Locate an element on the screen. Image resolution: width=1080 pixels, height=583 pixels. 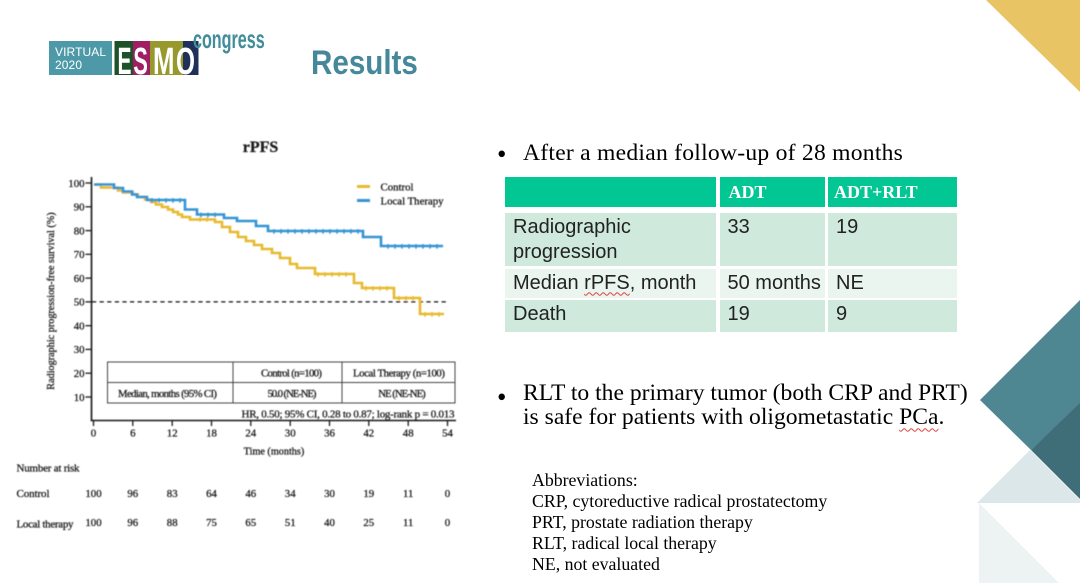
svg-text: 54 is located at coordinates (447, 434).